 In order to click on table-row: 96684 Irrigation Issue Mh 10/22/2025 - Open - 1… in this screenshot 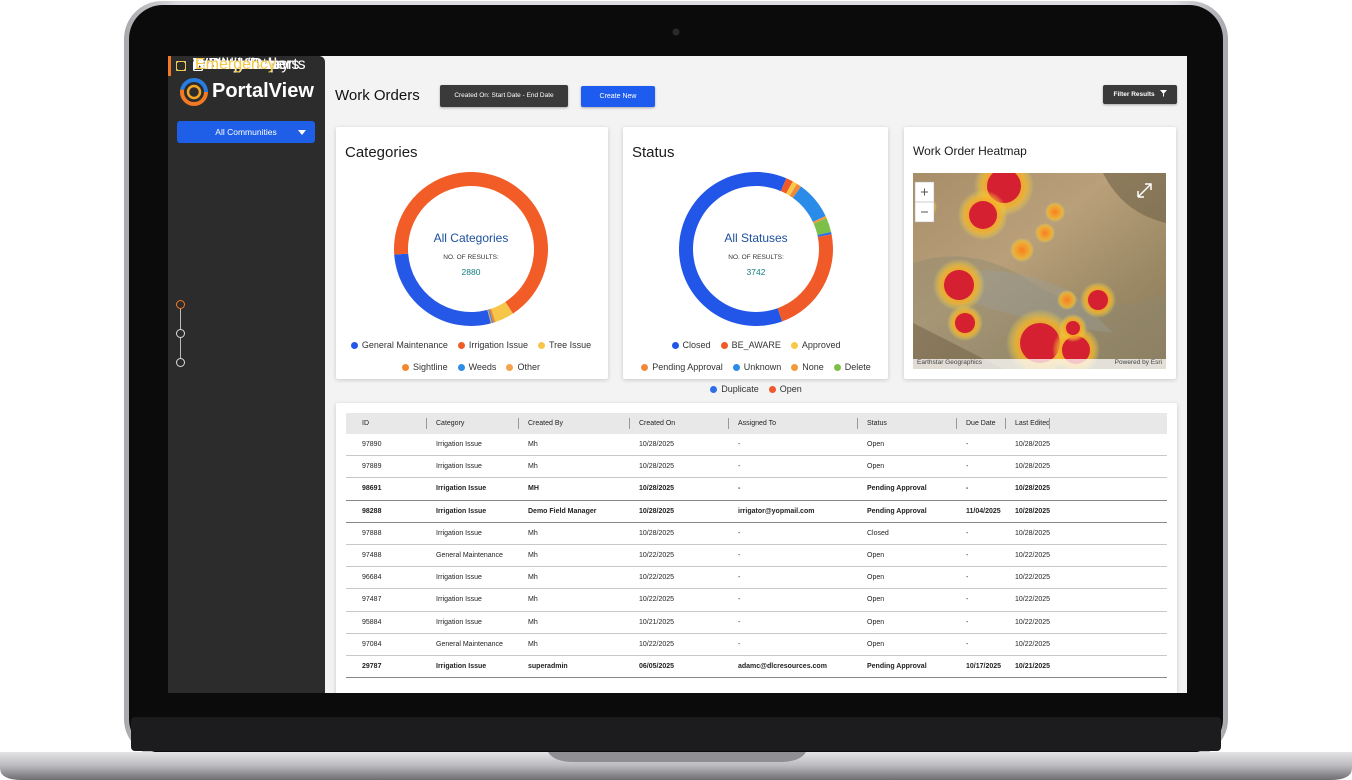, I will do `click(756, 578)`.